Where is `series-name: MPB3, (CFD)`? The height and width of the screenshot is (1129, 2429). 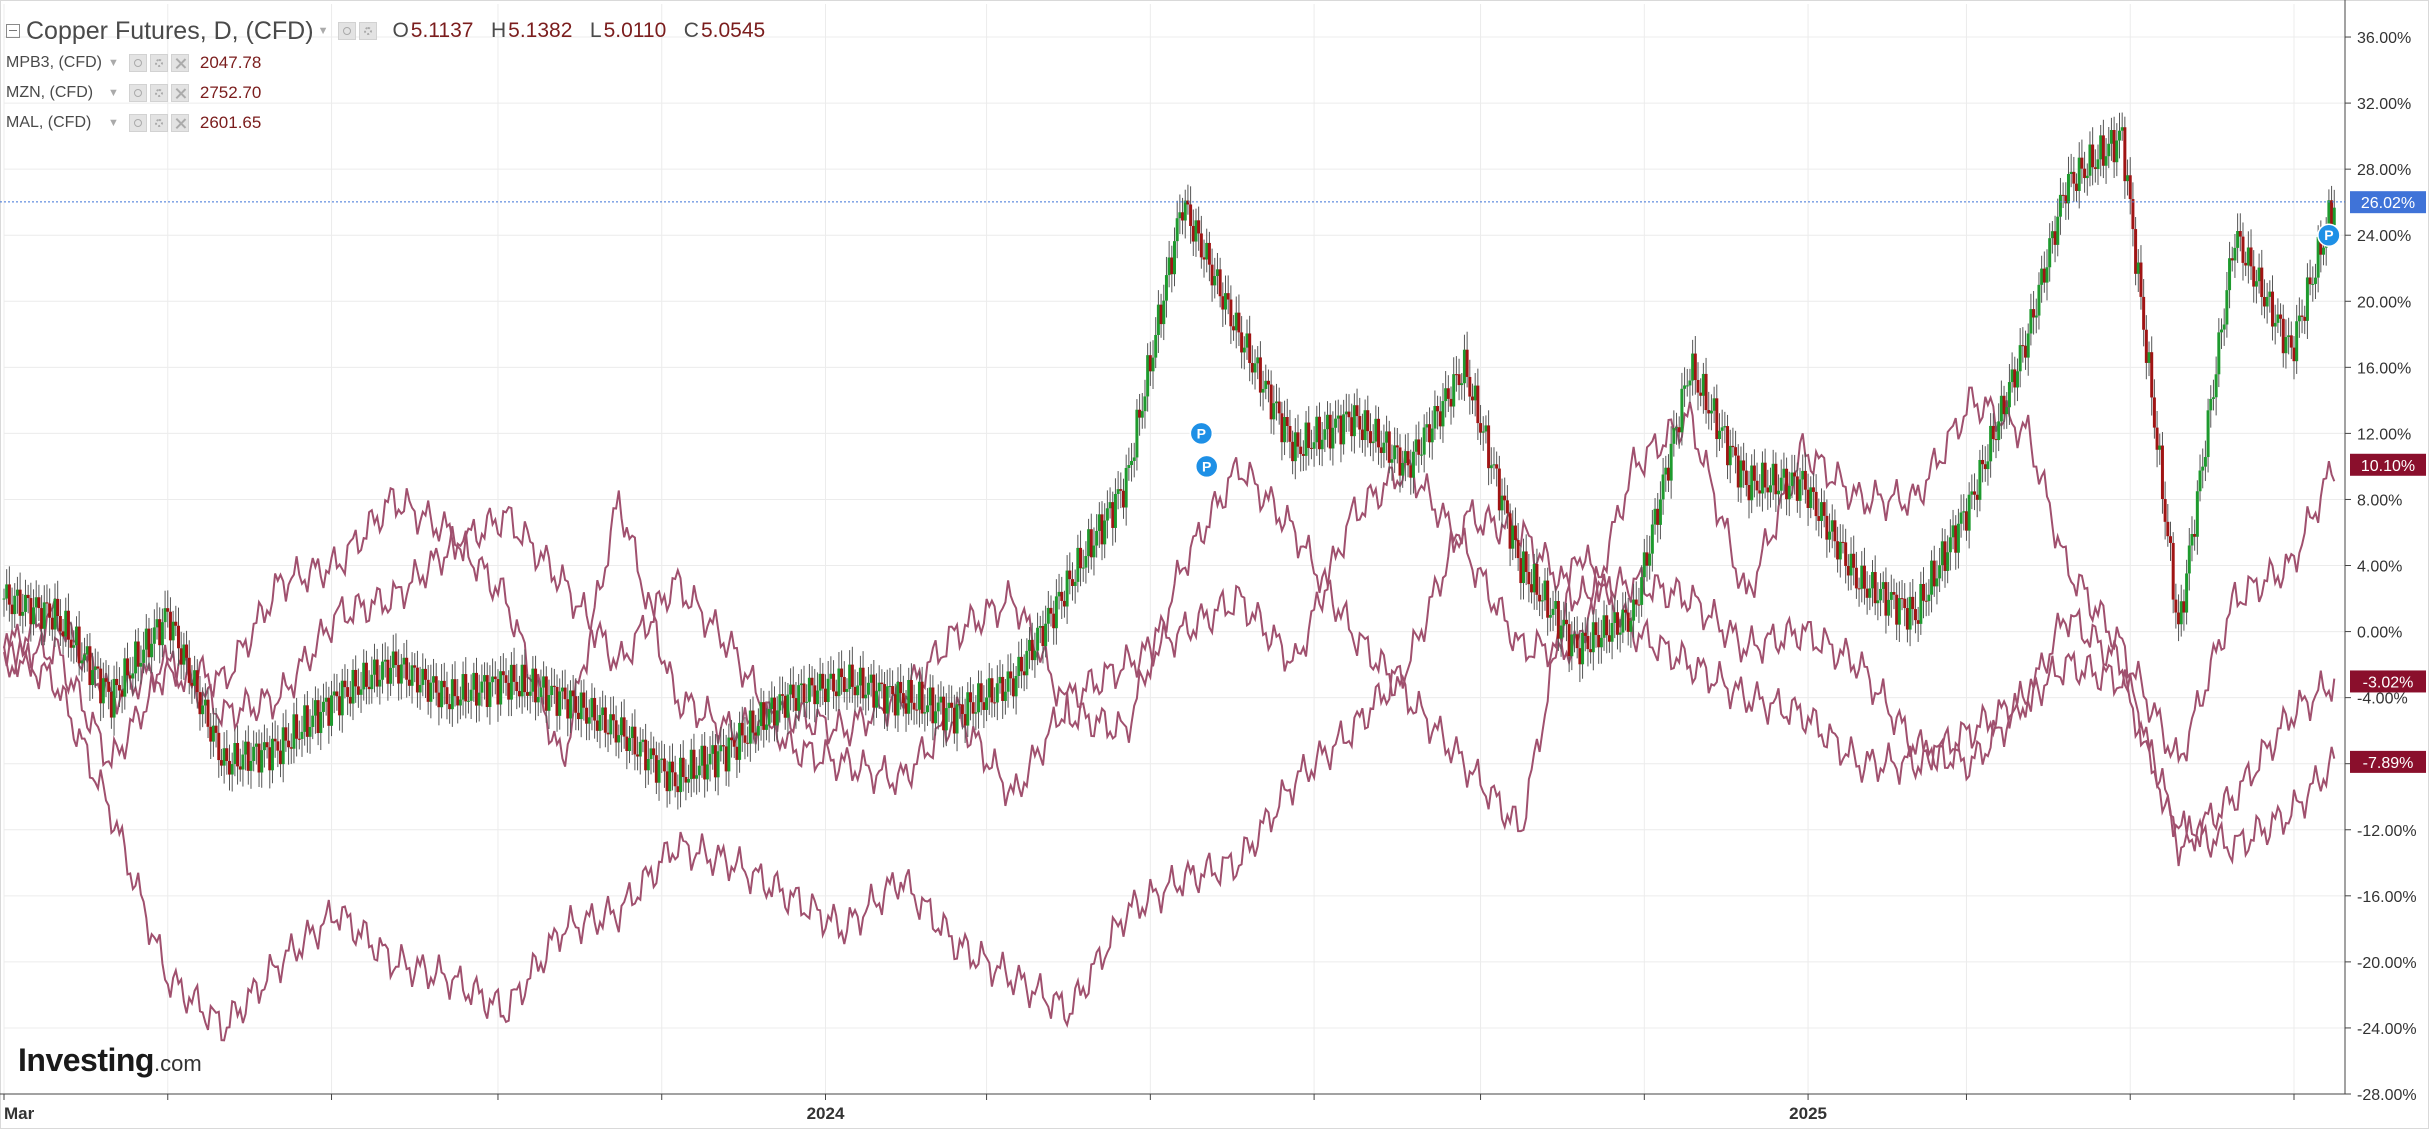 series-name: MPB3, (CFD) is located at coordinates (54, 62).